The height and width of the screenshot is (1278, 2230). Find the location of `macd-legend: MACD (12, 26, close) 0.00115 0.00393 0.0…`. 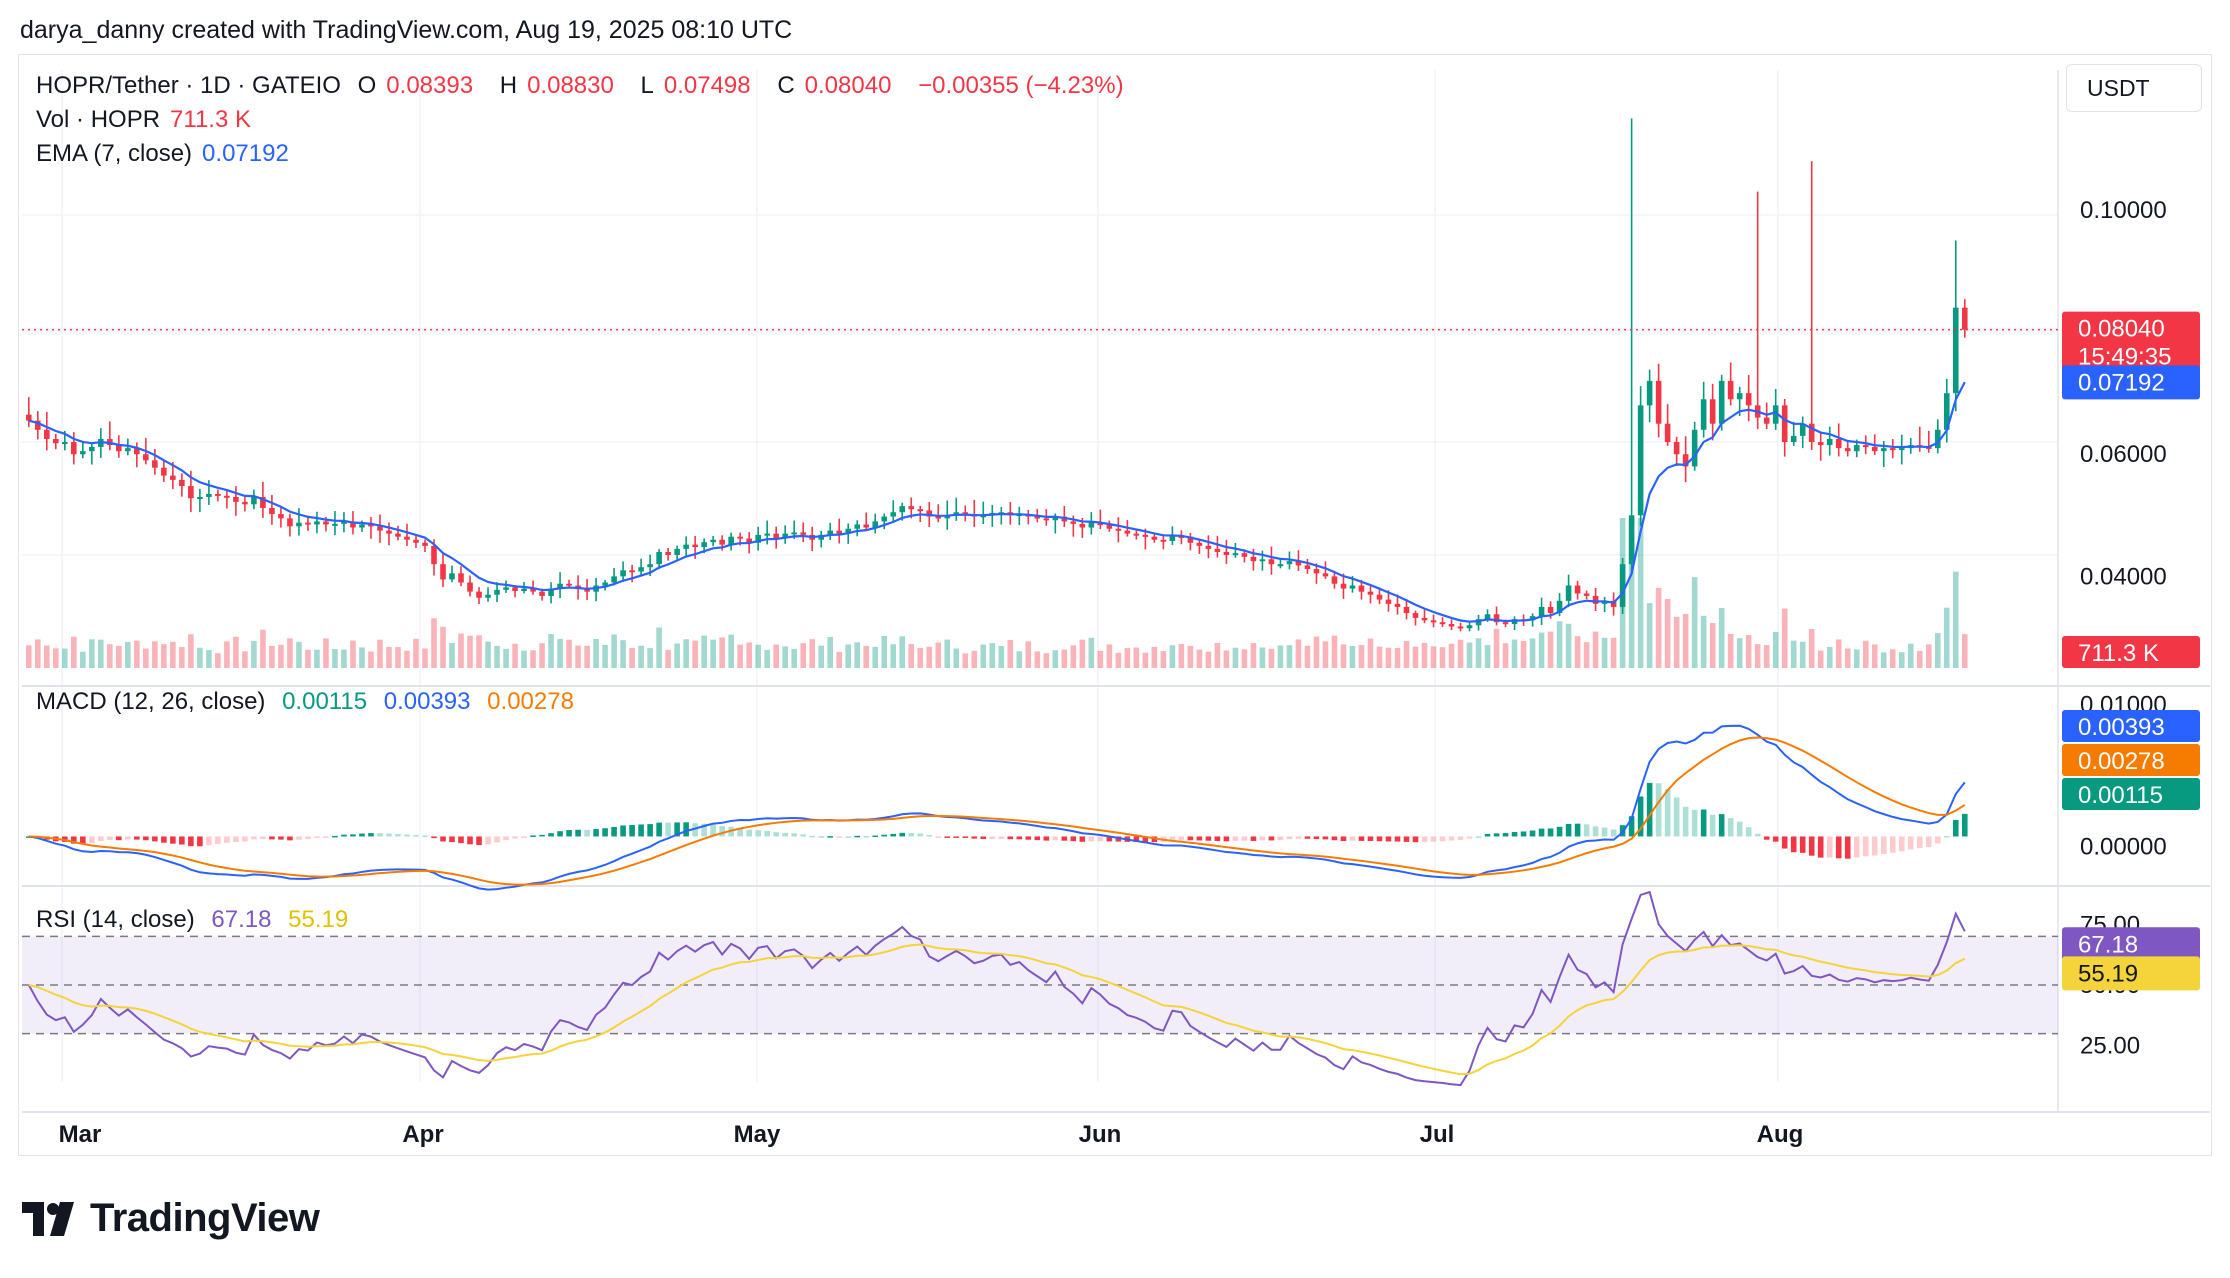

macd-legend: MACD (12, 26, close) 0.00115 0.00393 0.0… is located at coordinates (310, 702).